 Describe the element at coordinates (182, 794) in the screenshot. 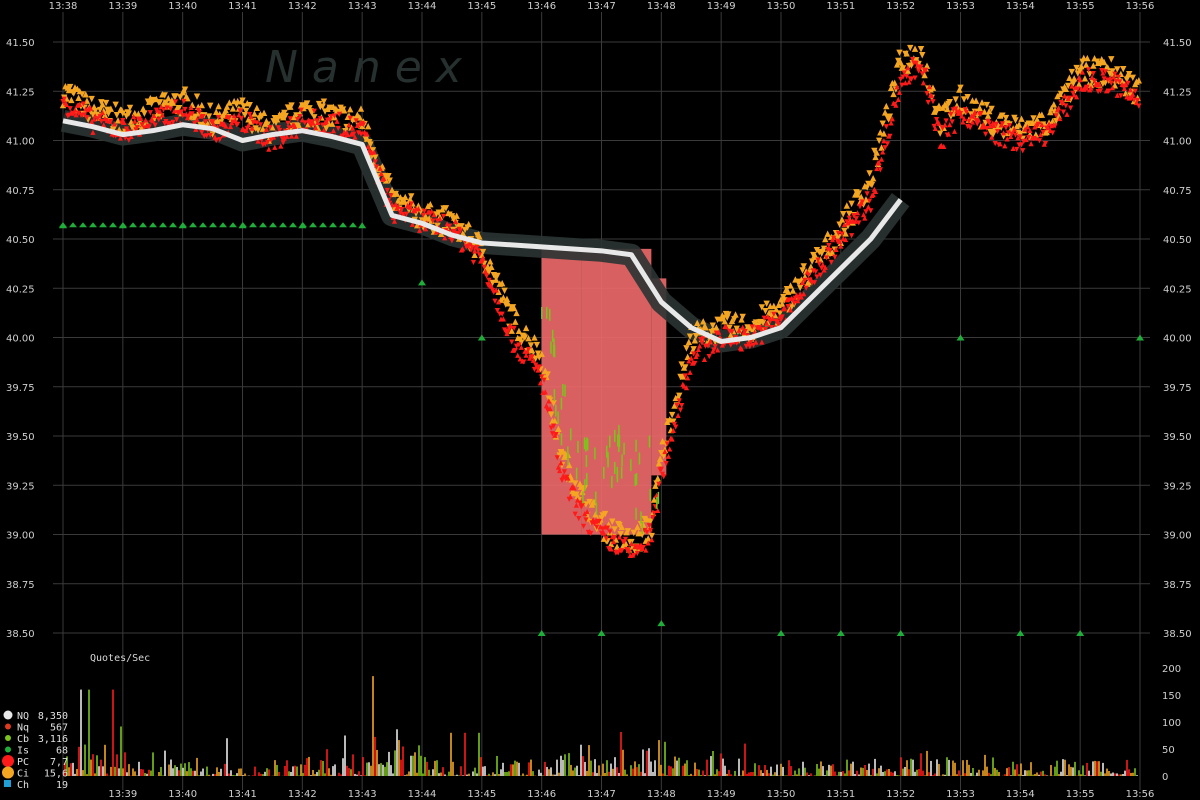

I see `x-tick-label-bottom: 13:40` at that location.